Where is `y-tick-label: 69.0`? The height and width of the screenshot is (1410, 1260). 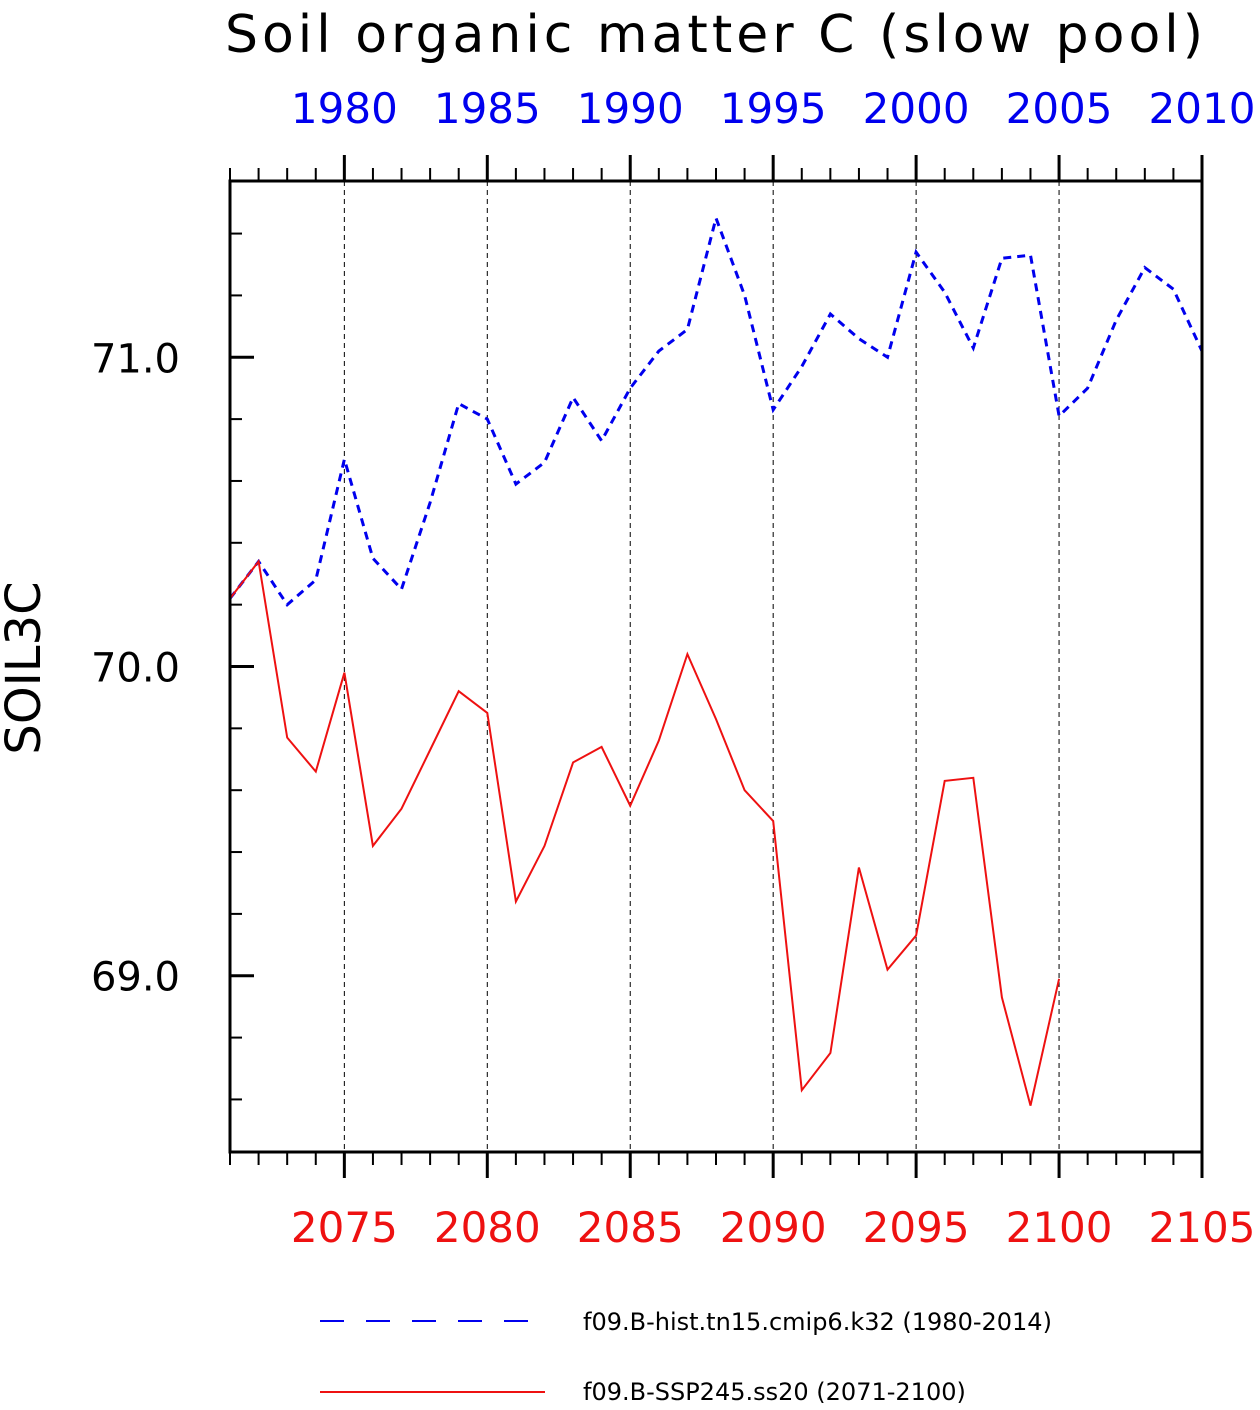
y-tick-label: 69.0 is located at coordinates (135, 978).